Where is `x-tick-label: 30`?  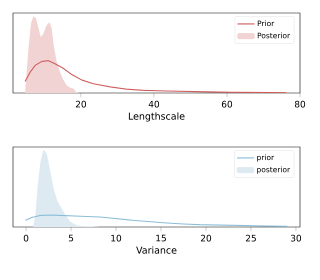
x-tick-label: 30 is located at coordinates (296, 238).